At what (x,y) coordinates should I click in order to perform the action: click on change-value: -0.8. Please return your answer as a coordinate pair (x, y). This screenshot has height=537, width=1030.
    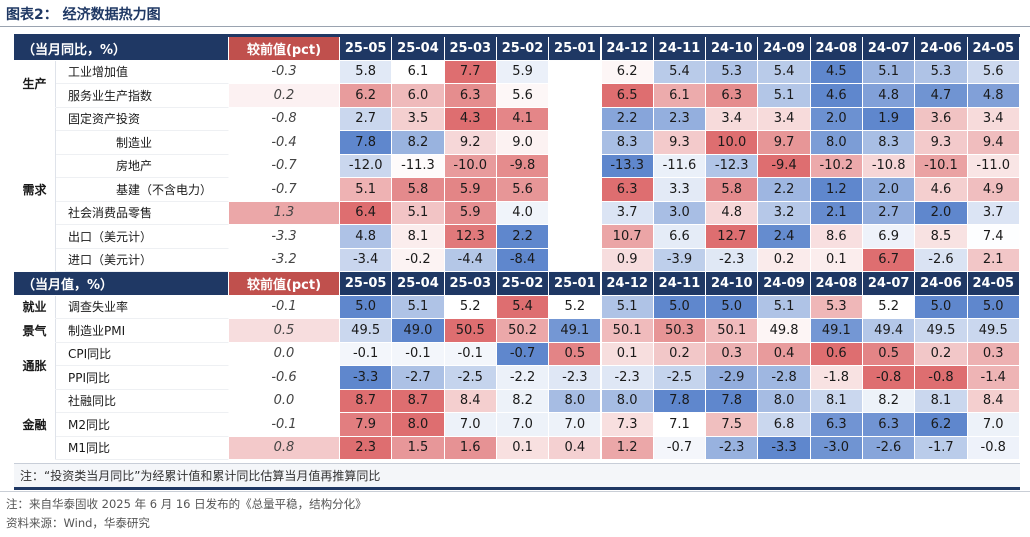
    Looking at the image, I should click on (284, 119).